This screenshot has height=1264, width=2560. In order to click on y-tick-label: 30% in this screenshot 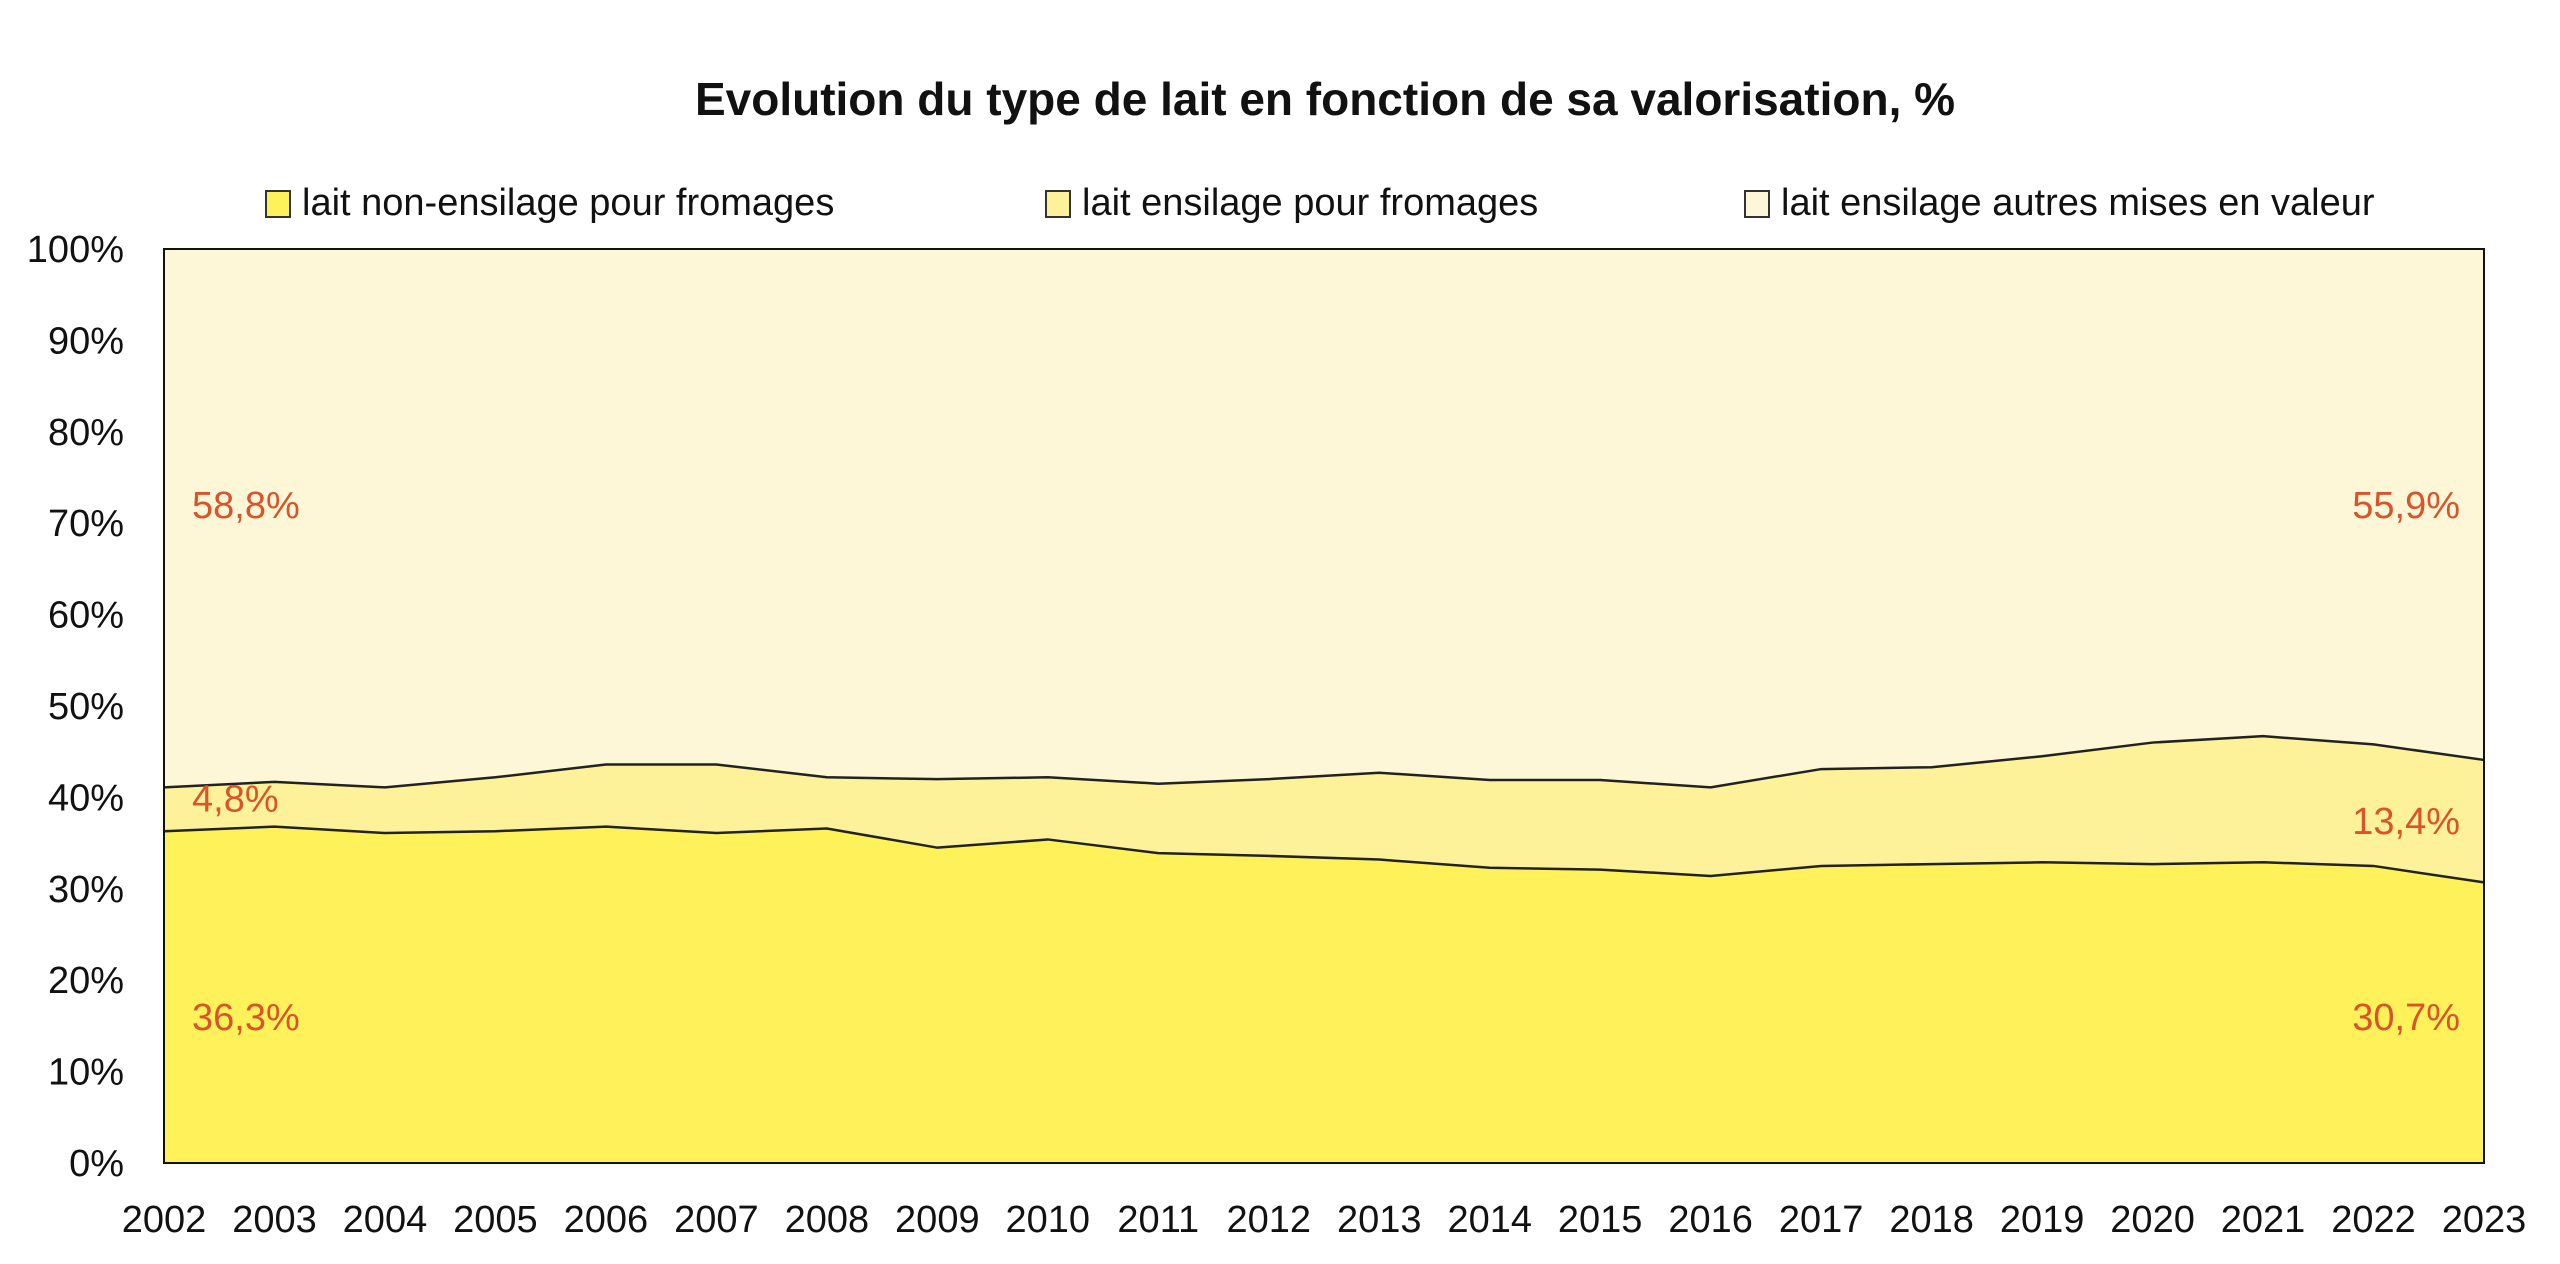, I will do `click(86, 890)`.